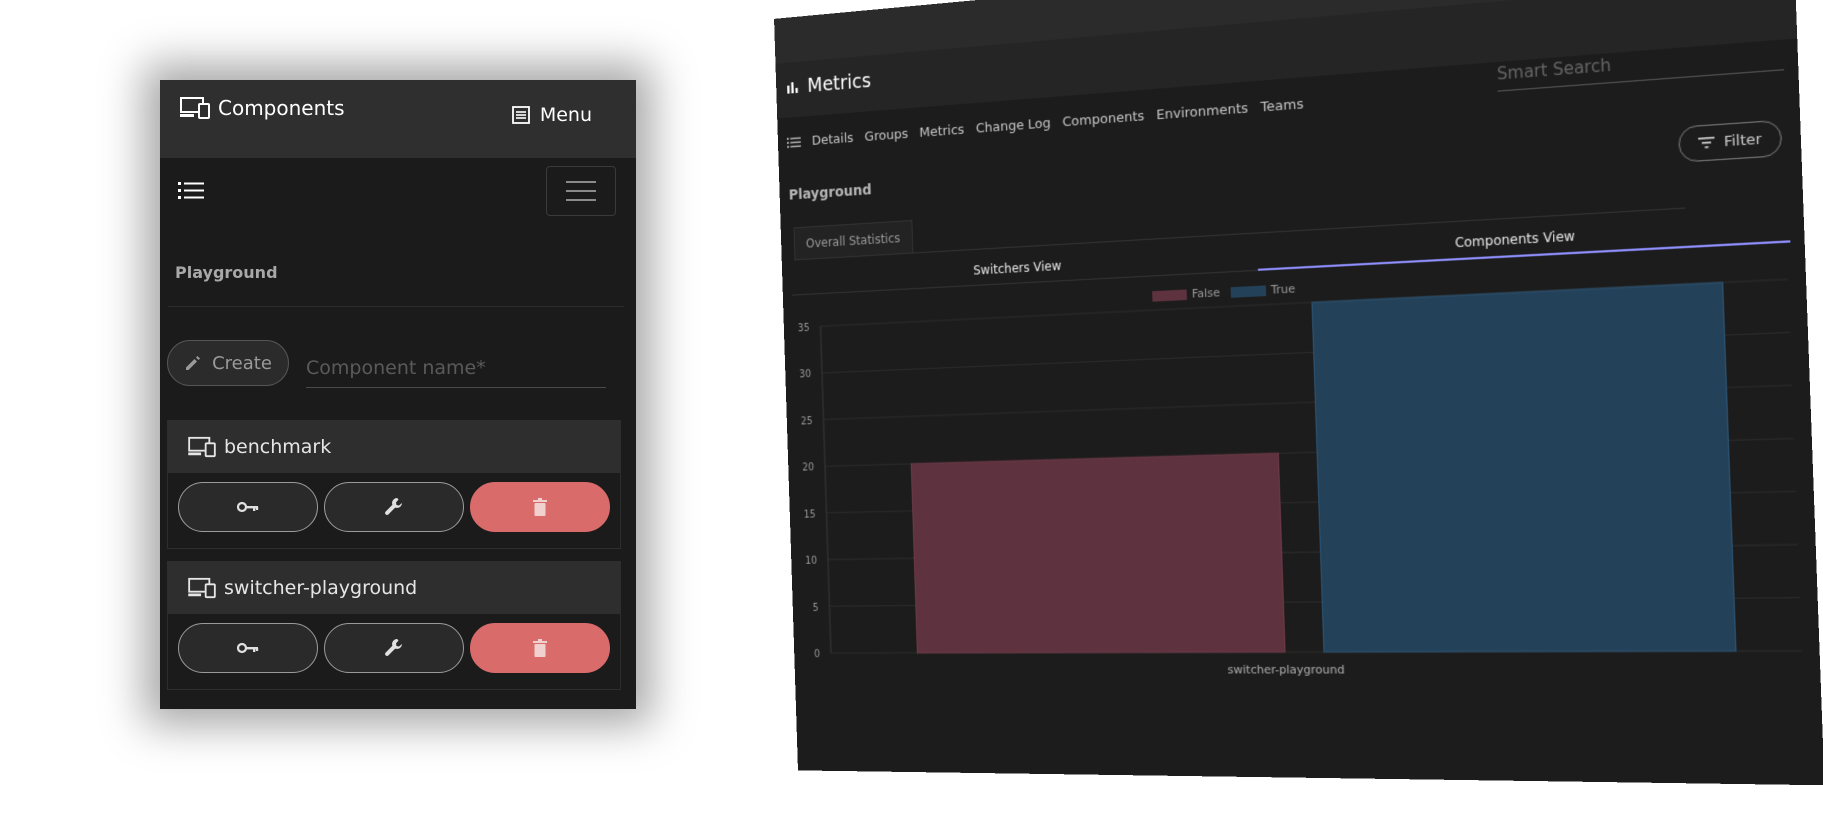 The height and width of the screenshot is (819, 1823). I want to click on component-name-input, so click(456, 368).